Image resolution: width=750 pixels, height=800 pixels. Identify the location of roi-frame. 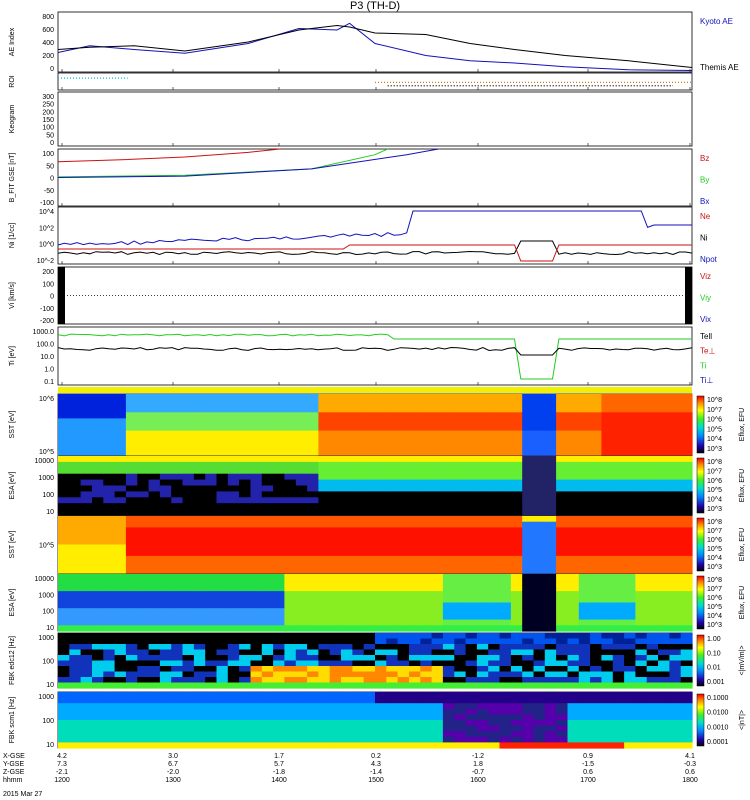
(375, 81).